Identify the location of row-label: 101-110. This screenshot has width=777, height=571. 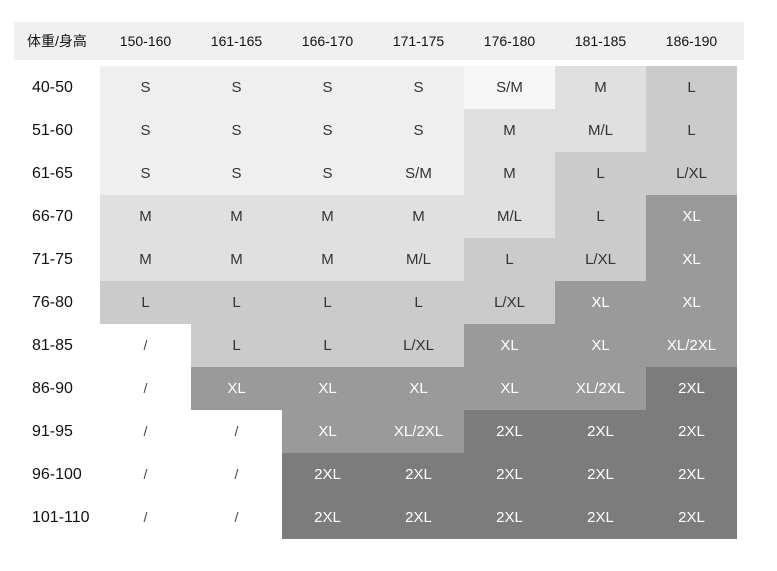
(61, 517).